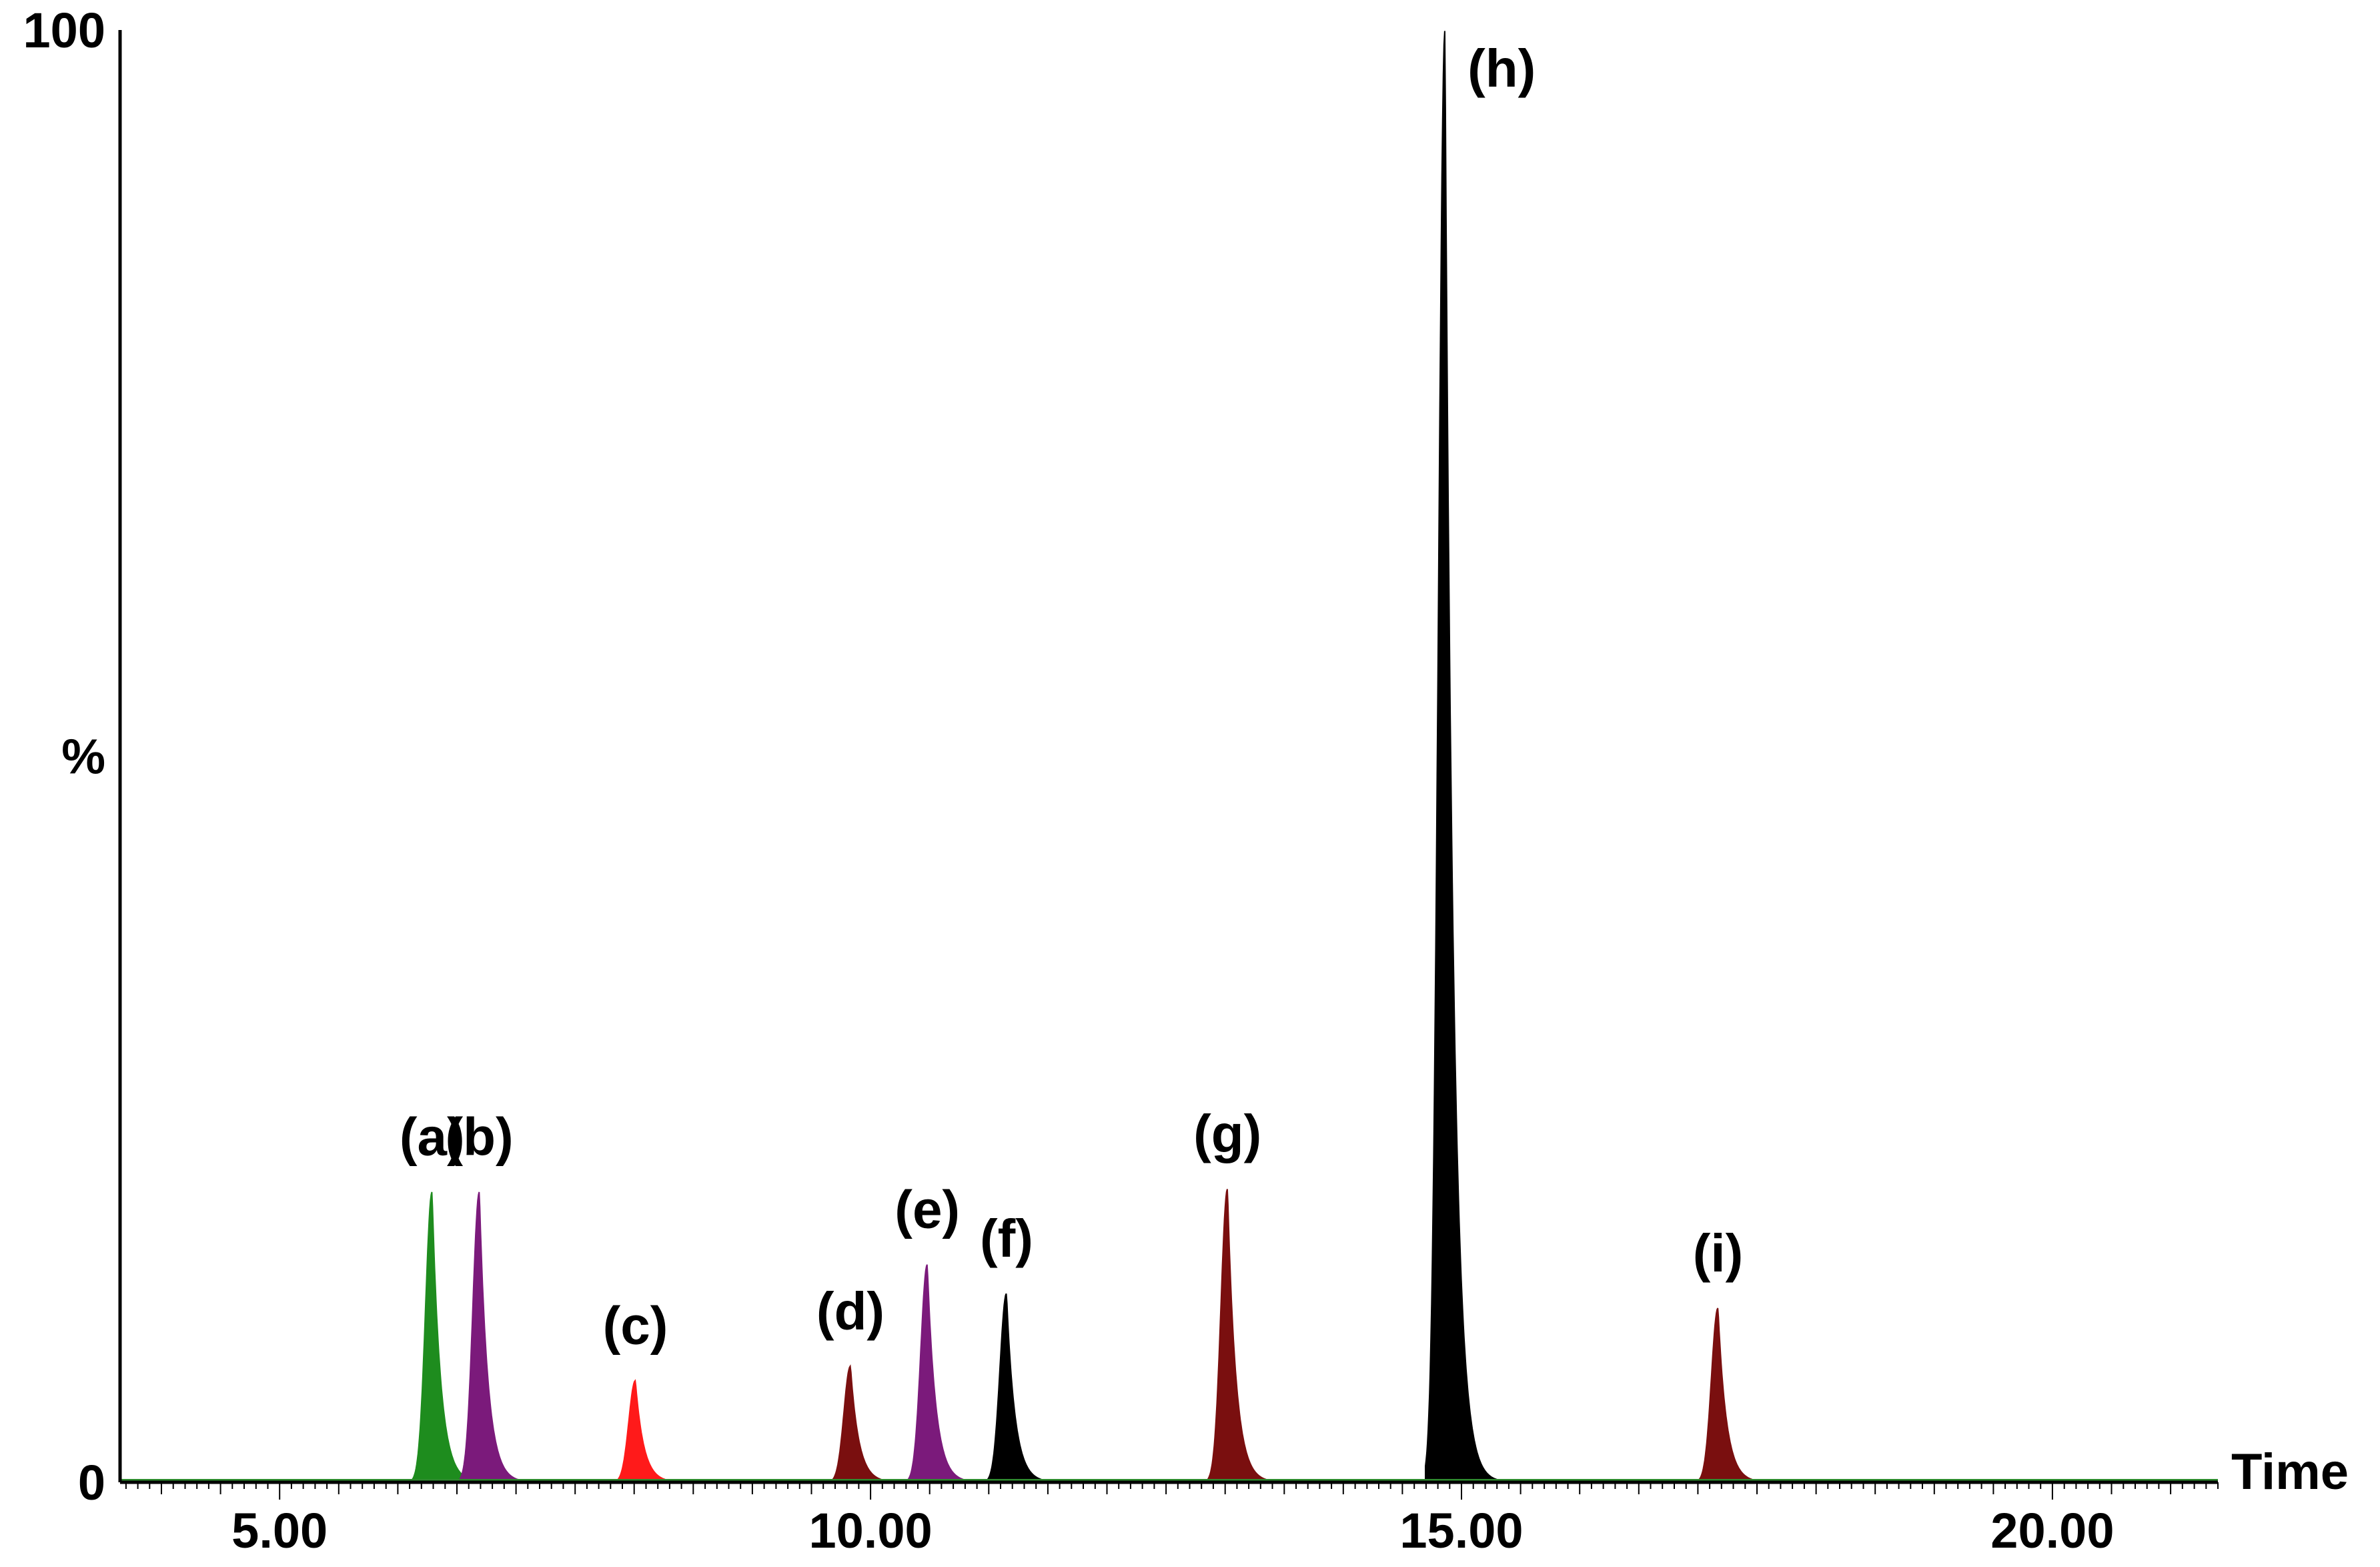 The image size is (2380, 1567). Describe the element at coordinates (2052, 1530) in the screenshot. I see `x-tick-label: 20.00` at that location.